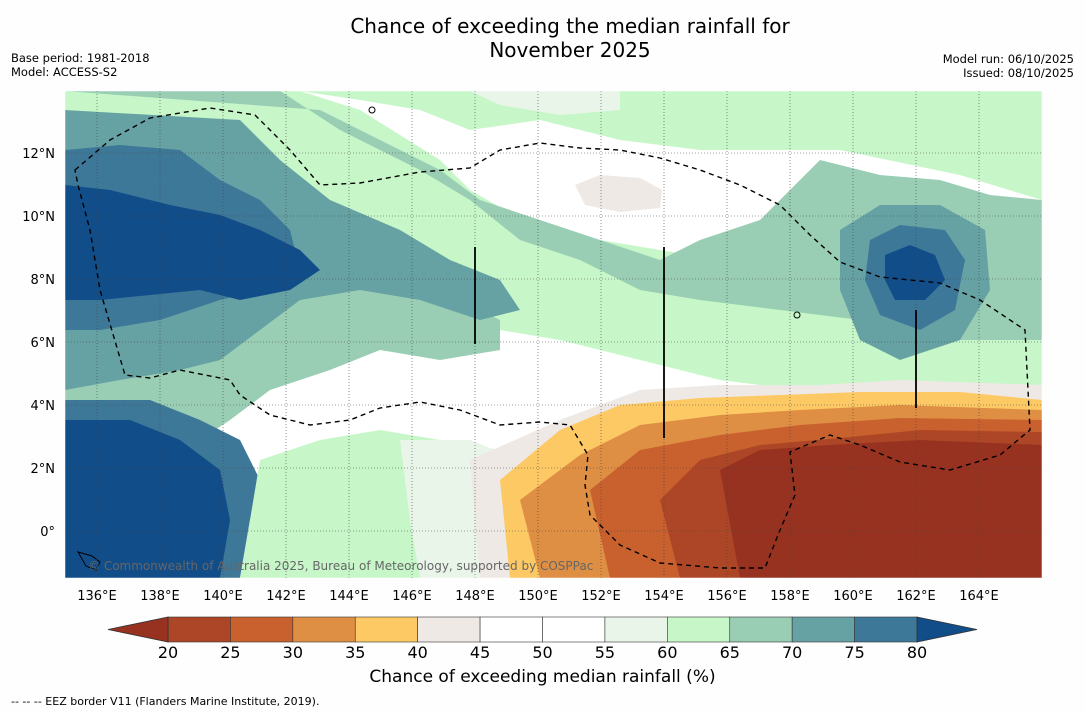  What do you see at coordinates (412, 596) in the screenshot?
I see `lon-label: 146°E` at bounding box center [412, 596].